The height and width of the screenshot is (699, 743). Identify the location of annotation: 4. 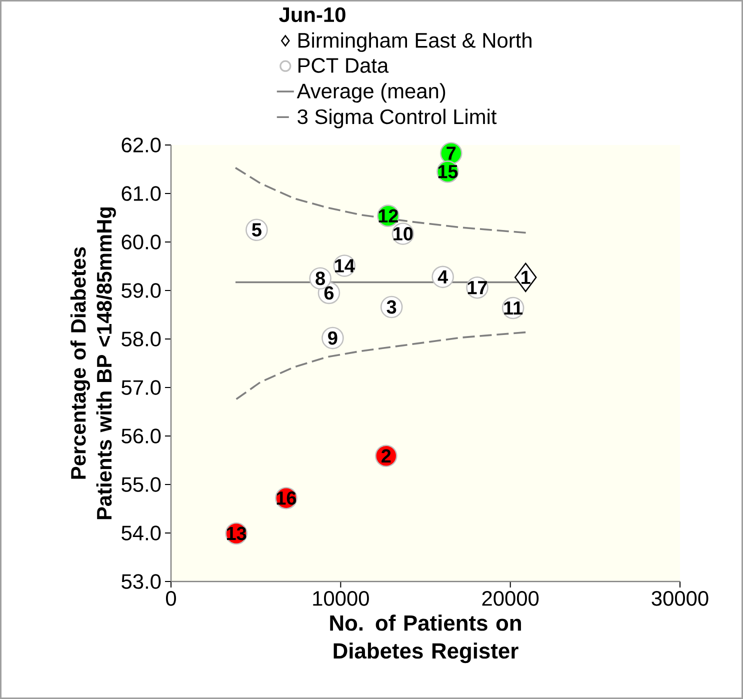
(443, 277).